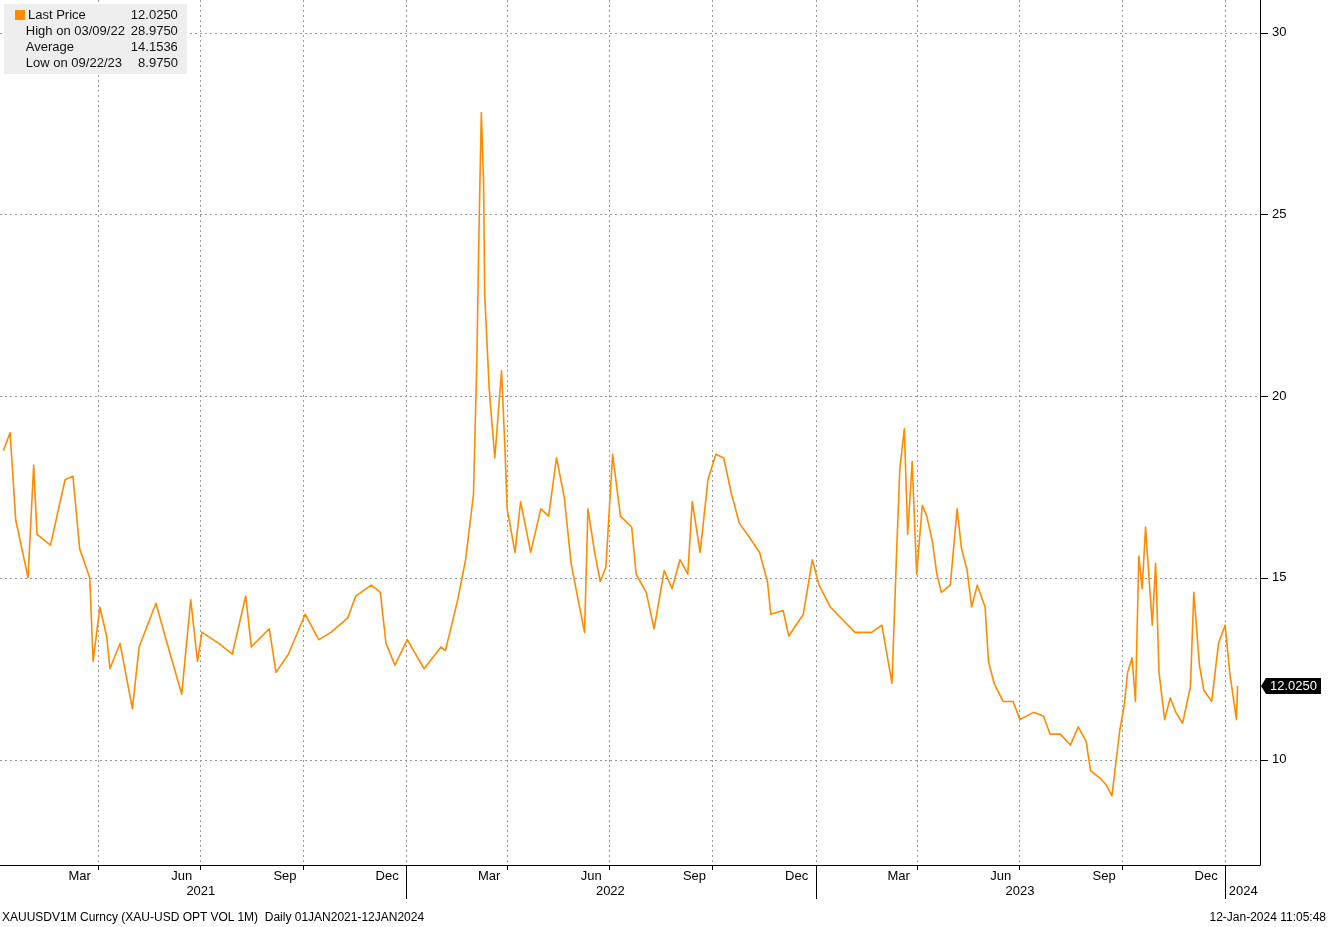  I want to click on text: 12-Jan-2024 11:05:48, so click(1267, 917).